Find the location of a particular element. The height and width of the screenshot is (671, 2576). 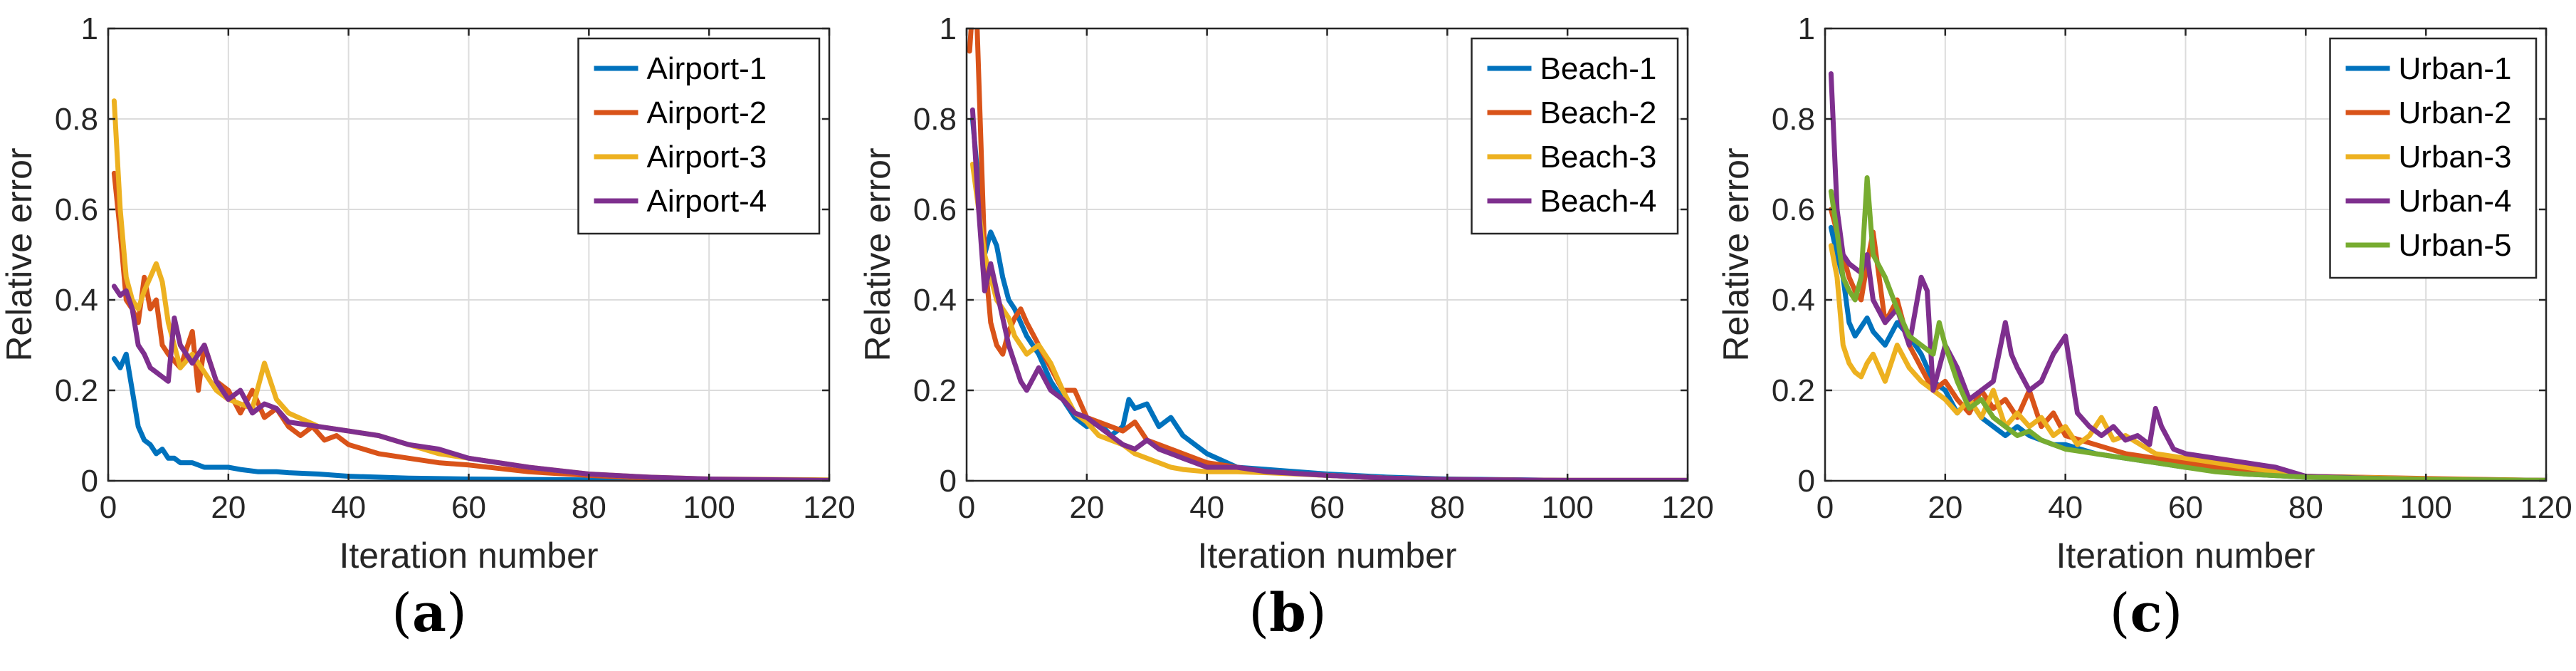

legend: Beach-1 Beach-2 Beach-3 Beach-4 is located at coordinates (1575, 136).